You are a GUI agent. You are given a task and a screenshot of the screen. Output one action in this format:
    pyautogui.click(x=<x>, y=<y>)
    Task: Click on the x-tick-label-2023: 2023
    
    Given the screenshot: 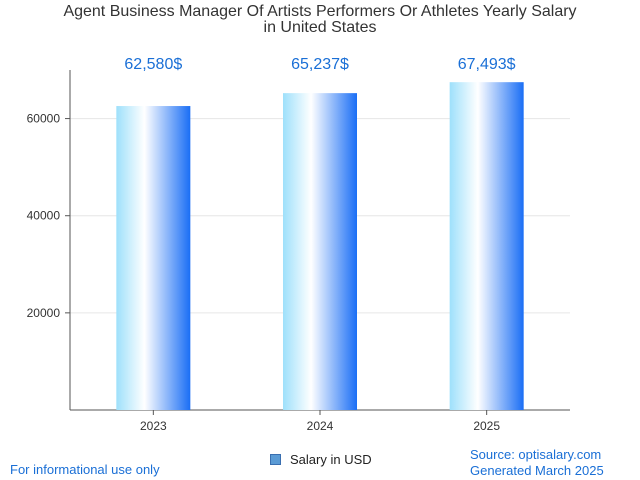 What is the action you would take?
    pyautogui.click(x=153, y=426)
    